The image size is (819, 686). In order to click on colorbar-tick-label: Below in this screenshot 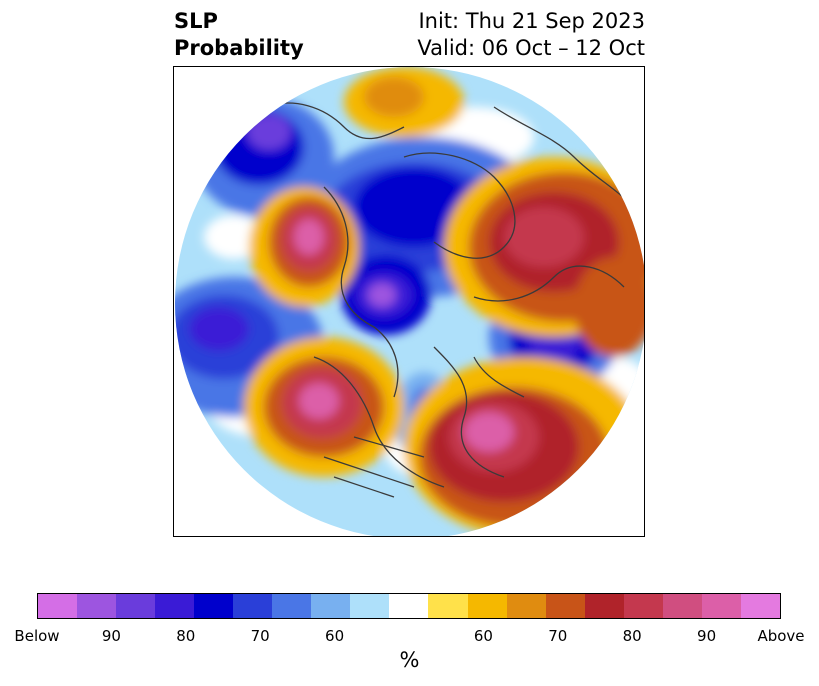, I will do `click(37, 636)`.